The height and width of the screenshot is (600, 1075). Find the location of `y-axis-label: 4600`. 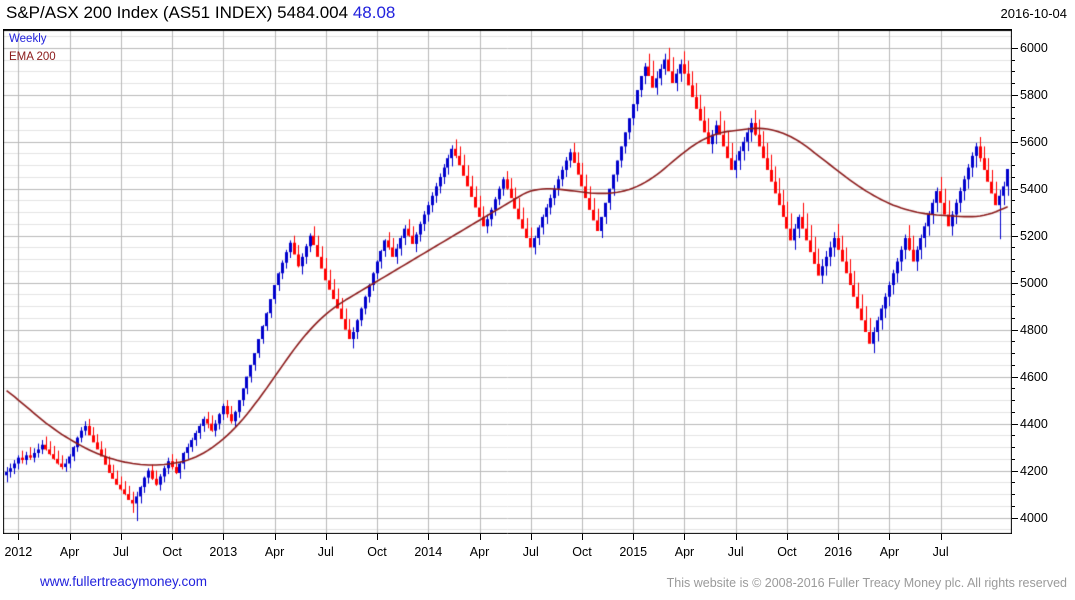

y-axis-label: 4600 is located at coordinates (1034, 376).